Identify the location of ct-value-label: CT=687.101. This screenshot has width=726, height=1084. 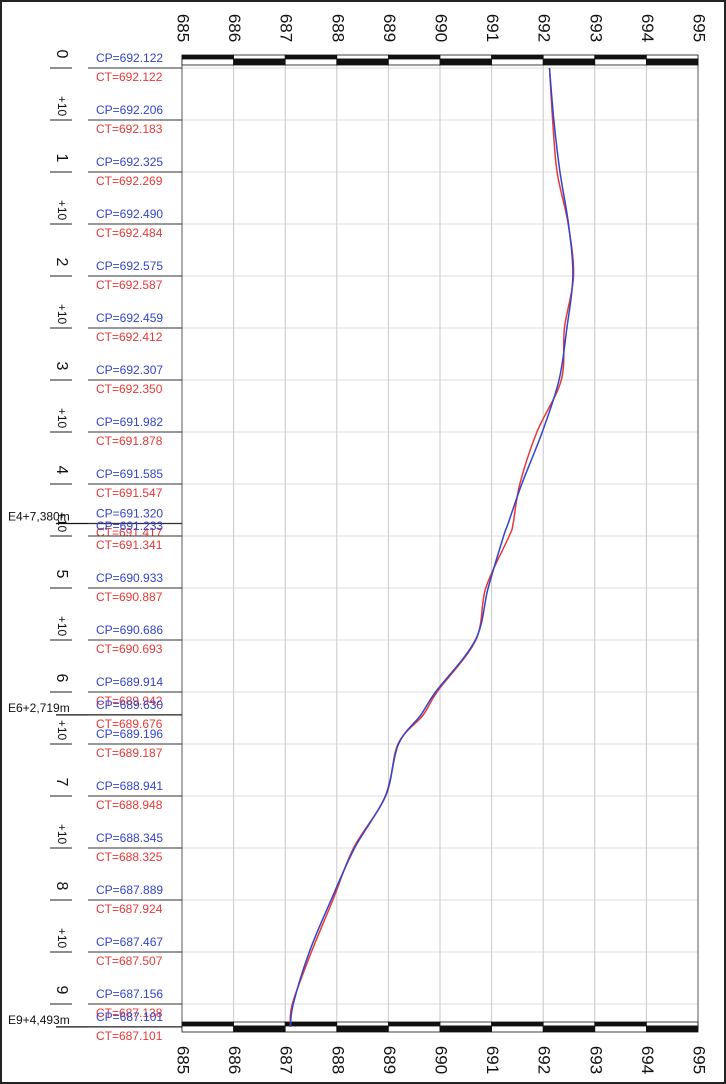
(129, 1036).